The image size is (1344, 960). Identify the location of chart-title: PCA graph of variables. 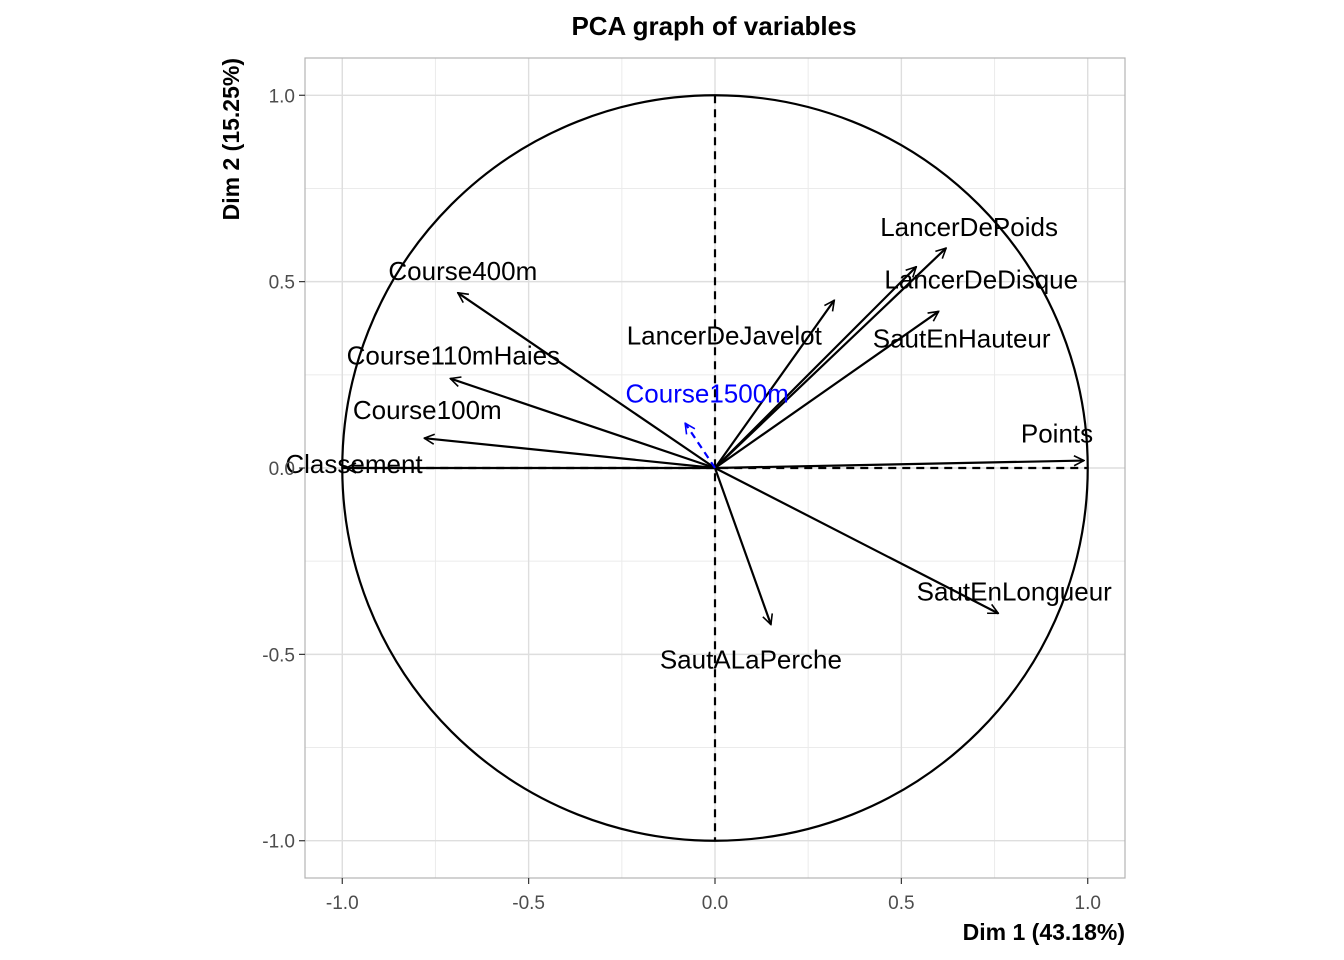
(713, 26).